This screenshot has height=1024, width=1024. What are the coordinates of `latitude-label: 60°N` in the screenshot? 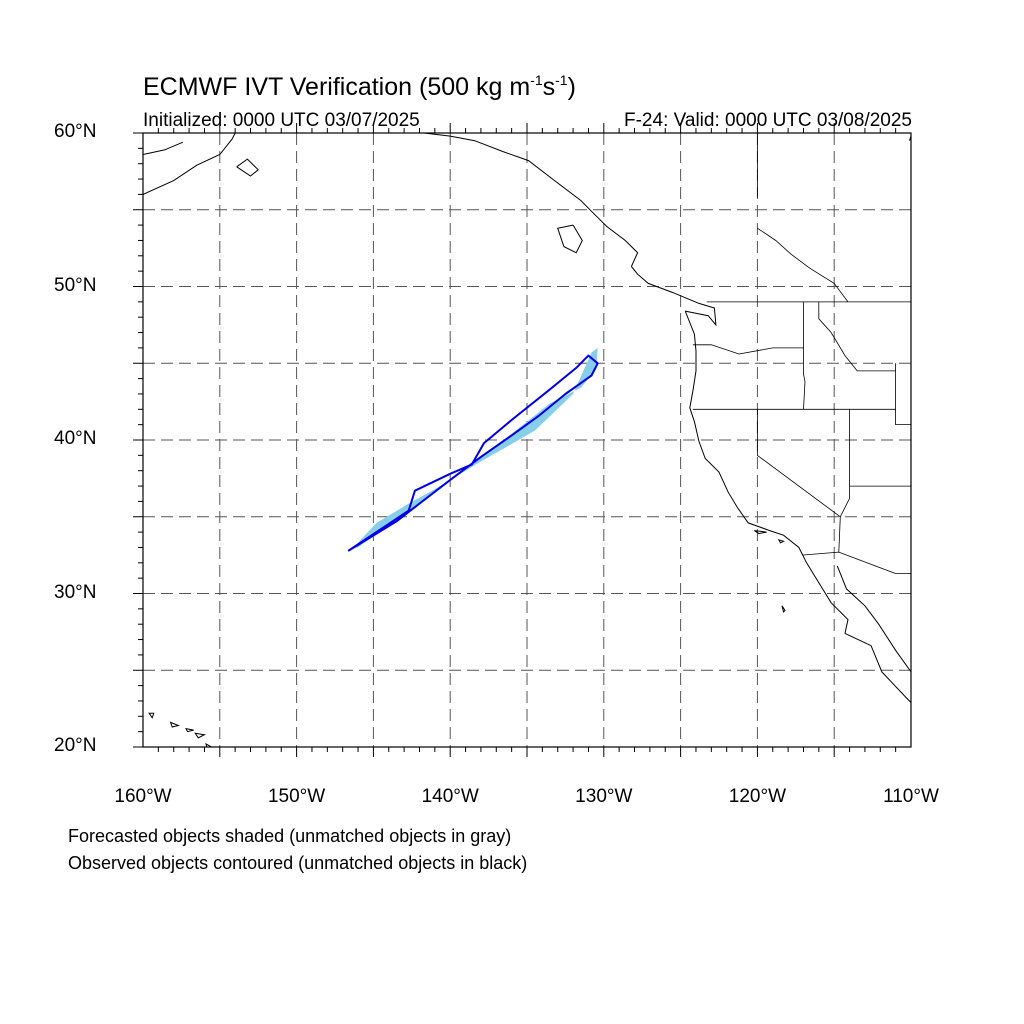 It's located at (75, 131).